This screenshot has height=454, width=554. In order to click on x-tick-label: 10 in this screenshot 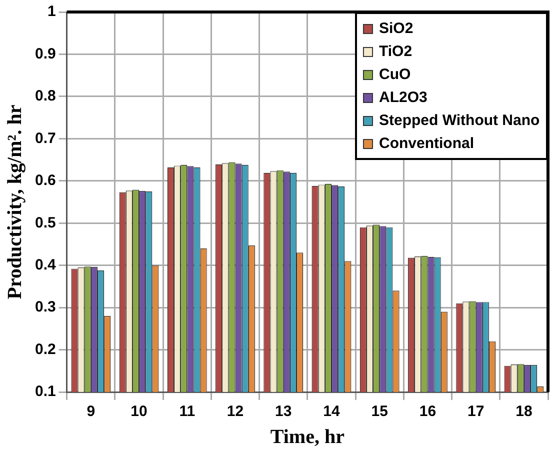, I will do `click(139, 411)`.